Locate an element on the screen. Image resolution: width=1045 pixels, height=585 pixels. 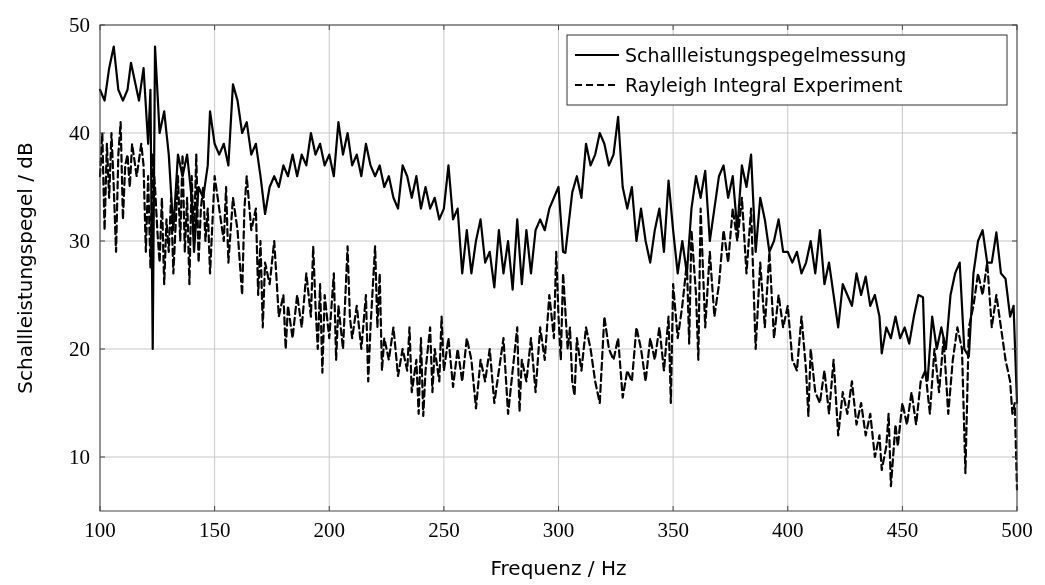
y-tick-label: 30 is located at coordinates (79, 241).